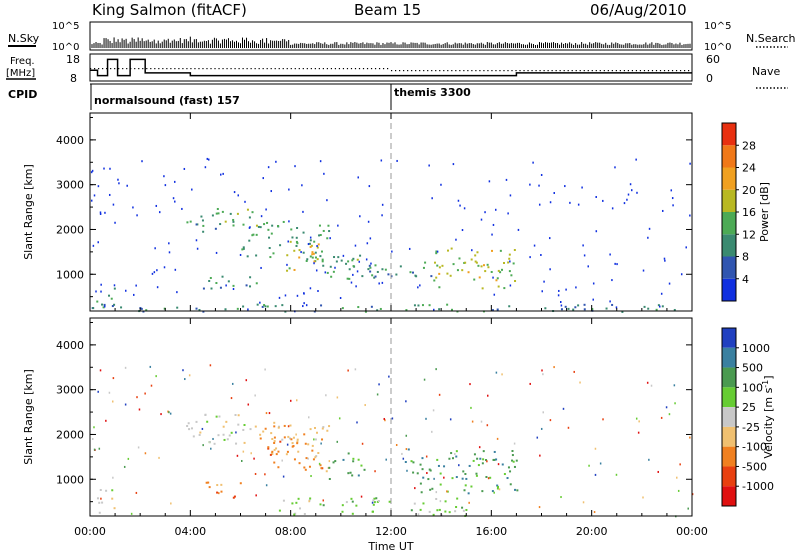 The height and width of the screenshot is (558, 800). I want to click on velocity-colorbar: 1000 500 100 25 -25 -100 -500 -1000, so click(747, 417).